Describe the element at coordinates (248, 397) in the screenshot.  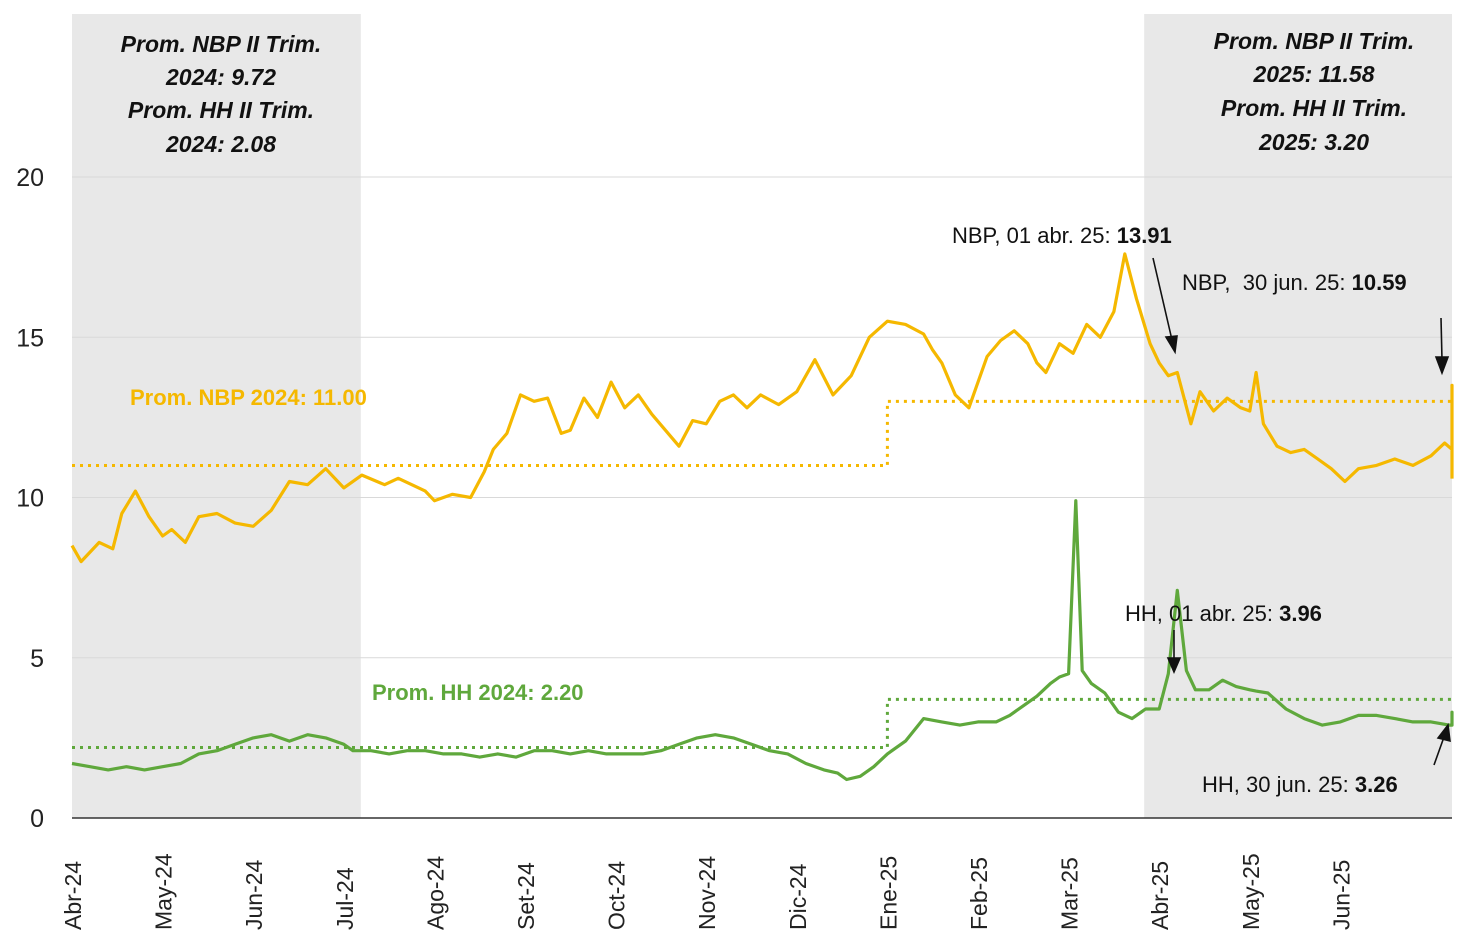
I see `avg-label-nbp: Prom. NBP 2024: 11.00` at that location.